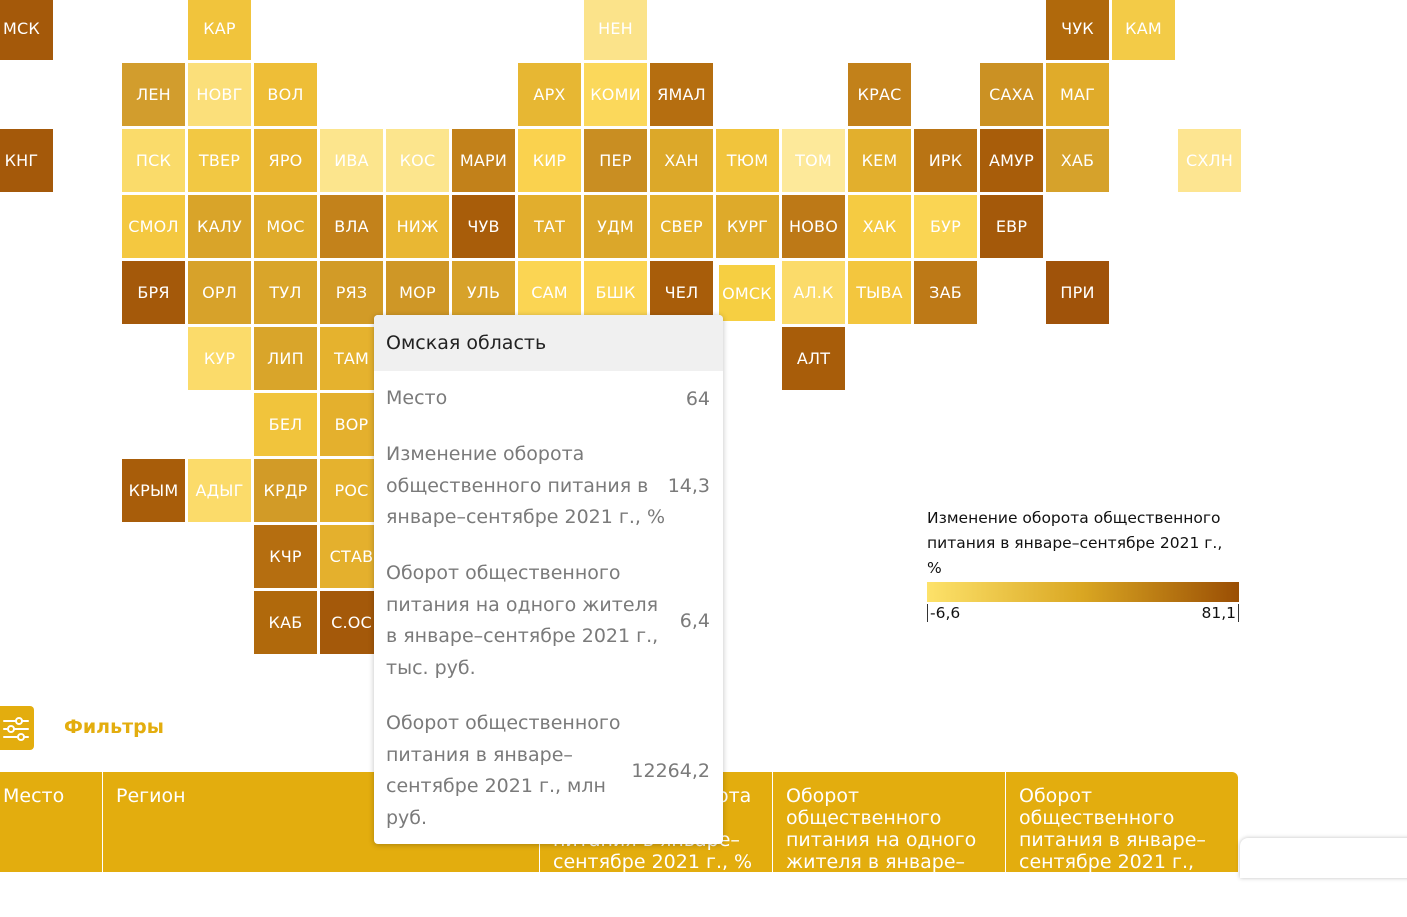 This screenshot has width=1407, height=917. Describe the element at coordinates (1011, 94) in the screenshot. I see `region-tile: САХА` at that location.